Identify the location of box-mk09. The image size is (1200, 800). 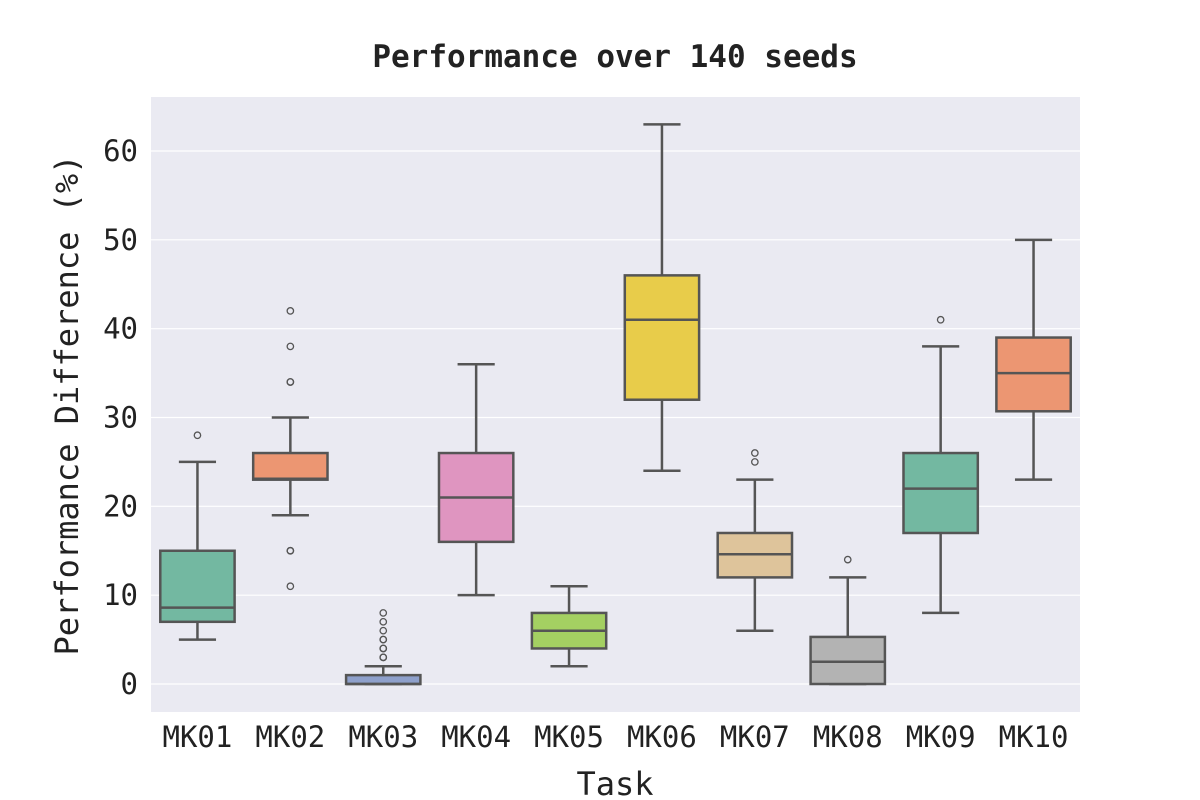
(941, 465).